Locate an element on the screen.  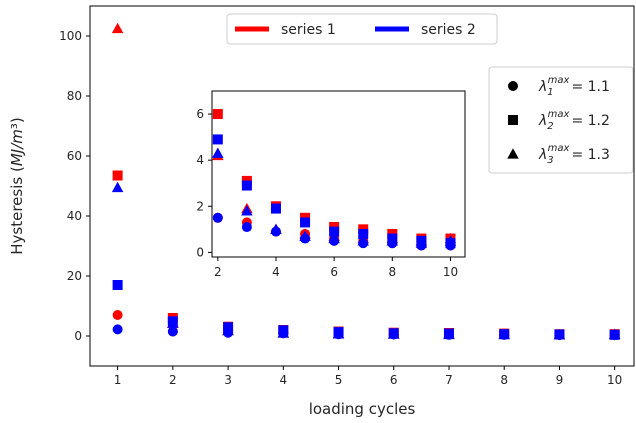
inset-y-tick-label: 0 is located at coordinates (200, 252).